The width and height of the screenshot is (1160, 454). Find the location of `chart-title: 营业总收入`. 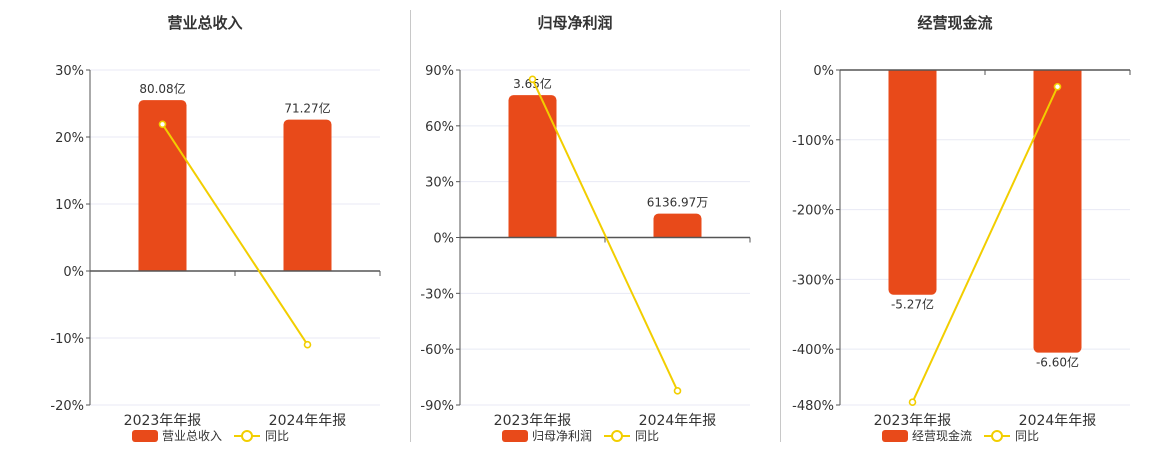

chart-title: 营业总收入 is located at coordinates (205, 23).